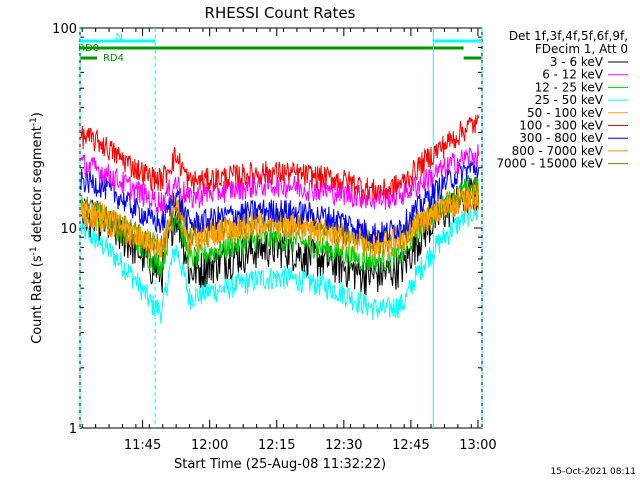 Image resolution: width=640 pixels, height=480 pixels. Describe the element at coordinates (88, 48) in the screenshot. I see `attenuator-bar-label-0: RD0` at that location.